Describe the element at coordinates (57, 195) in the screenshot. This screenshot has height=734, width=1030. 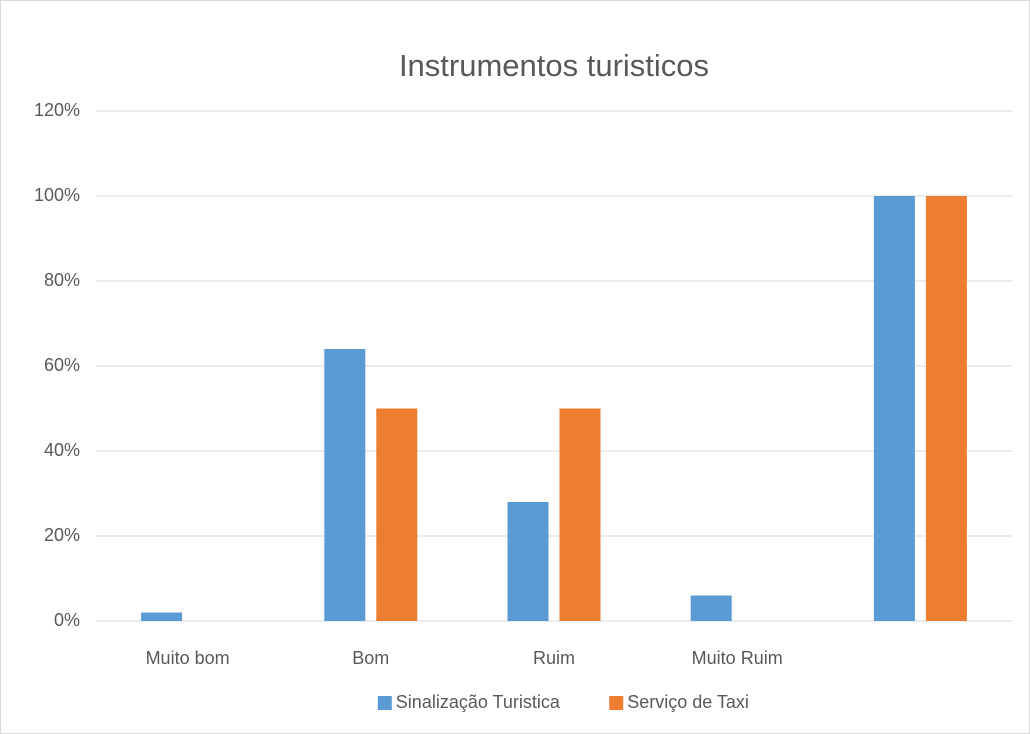
I see `y-tick-label: 100%` at that location.